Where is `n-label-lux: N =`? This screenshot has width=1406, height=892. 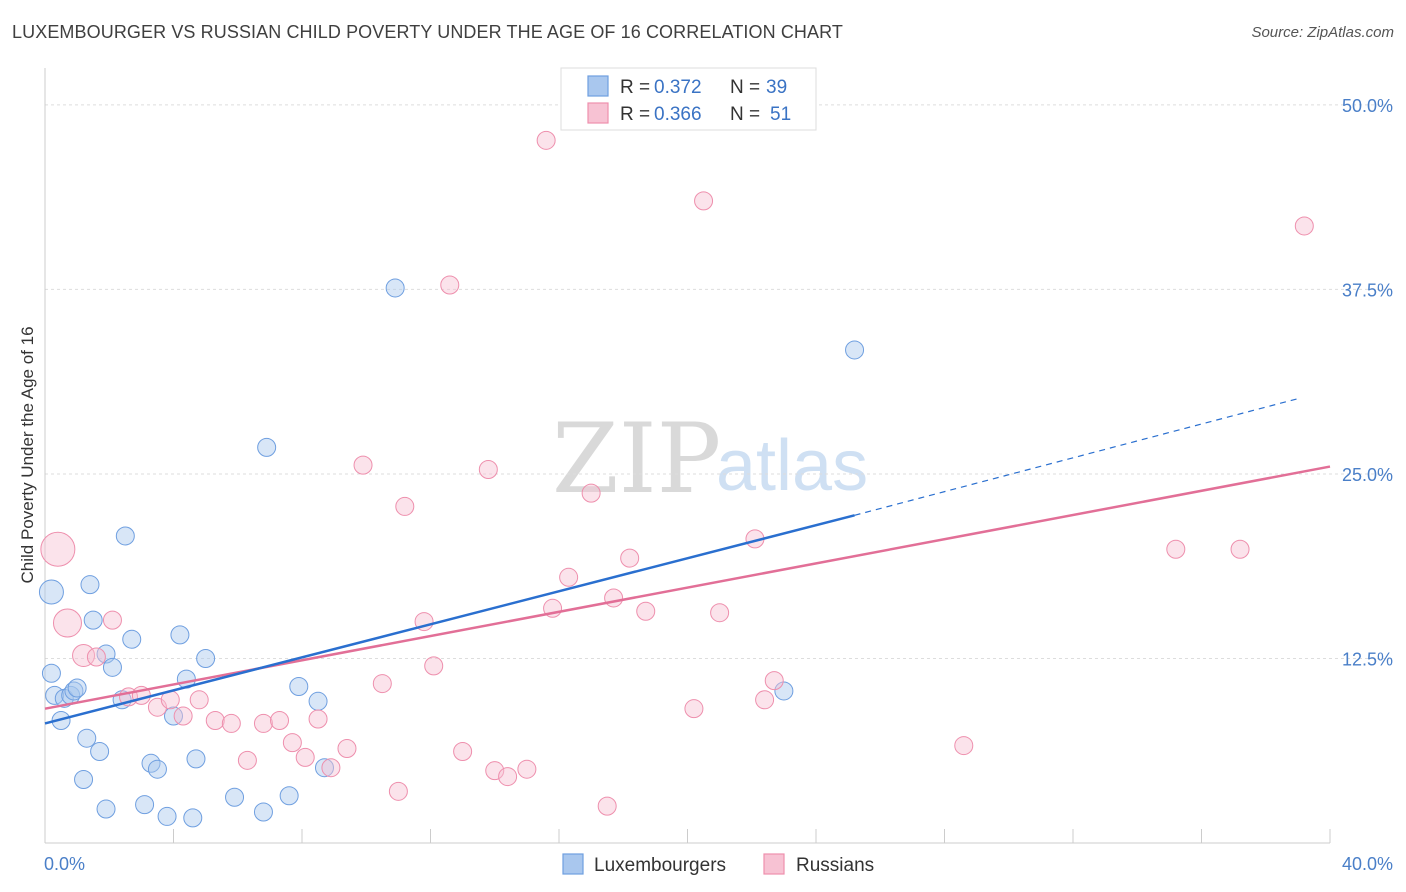
n-label-lux: N = is located at coordinates (745, 87).